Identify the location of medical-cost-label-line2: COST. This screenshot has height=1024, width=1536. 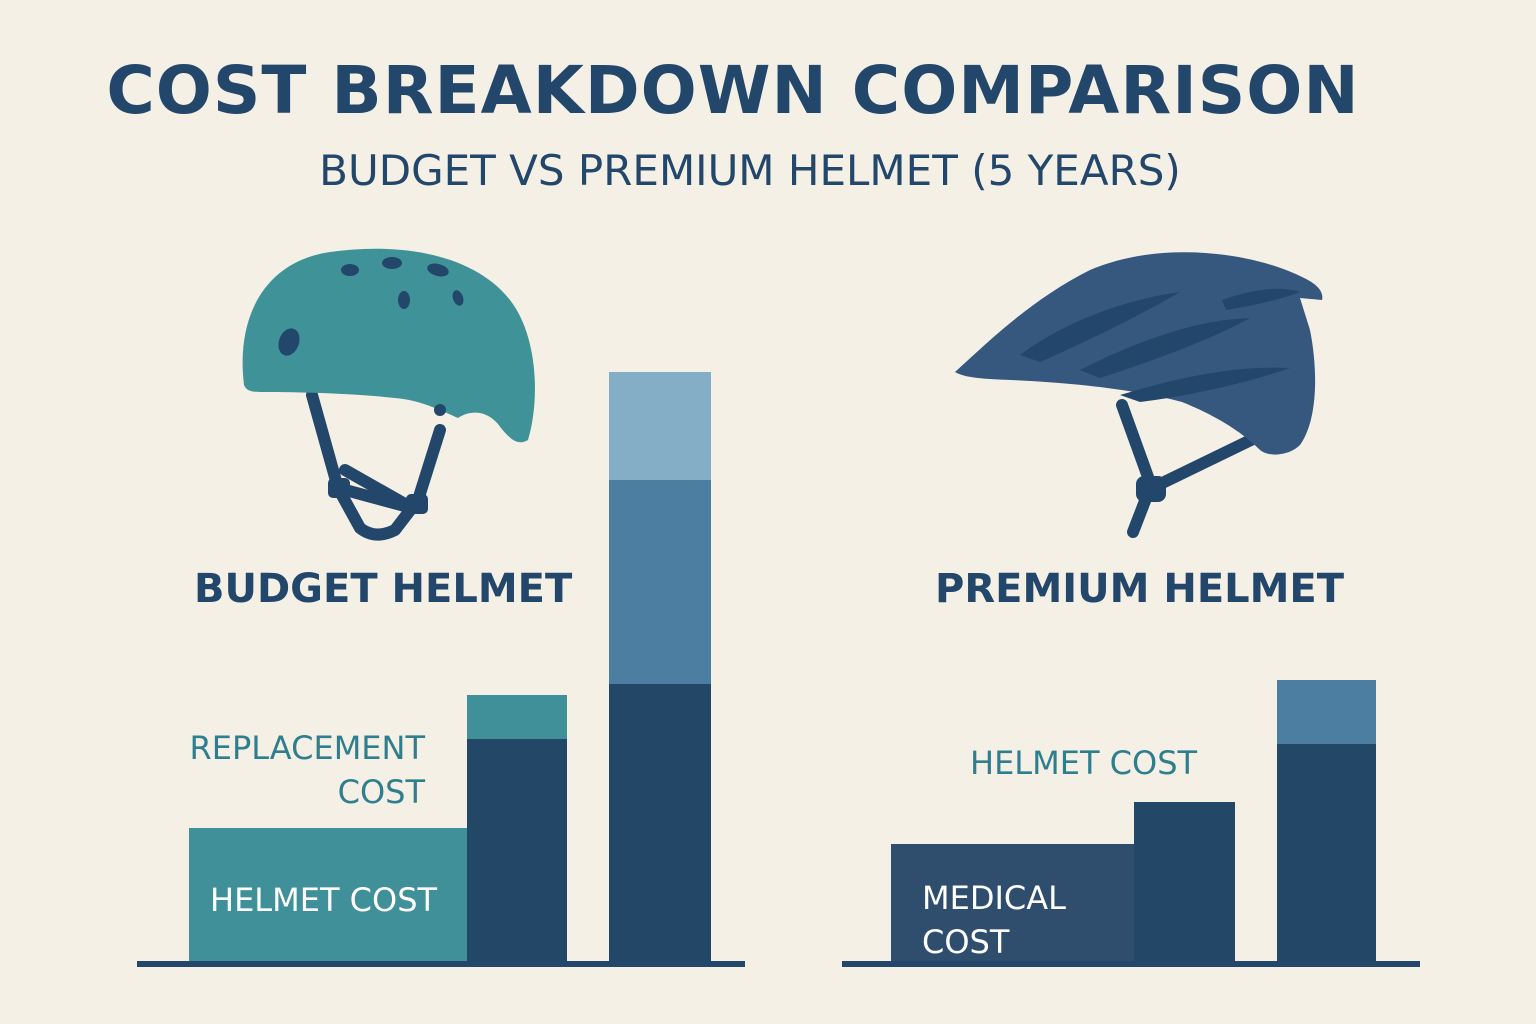
(966, 942).